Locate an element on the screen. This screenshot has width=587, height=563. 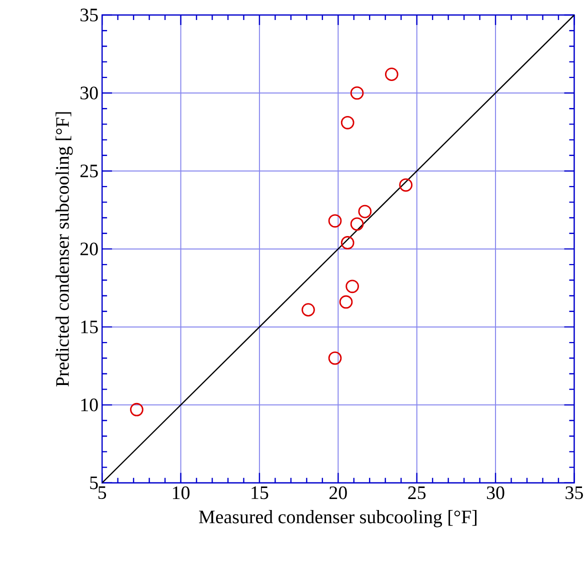
y-tick-label: 5 is located at coordinates (94, 483).